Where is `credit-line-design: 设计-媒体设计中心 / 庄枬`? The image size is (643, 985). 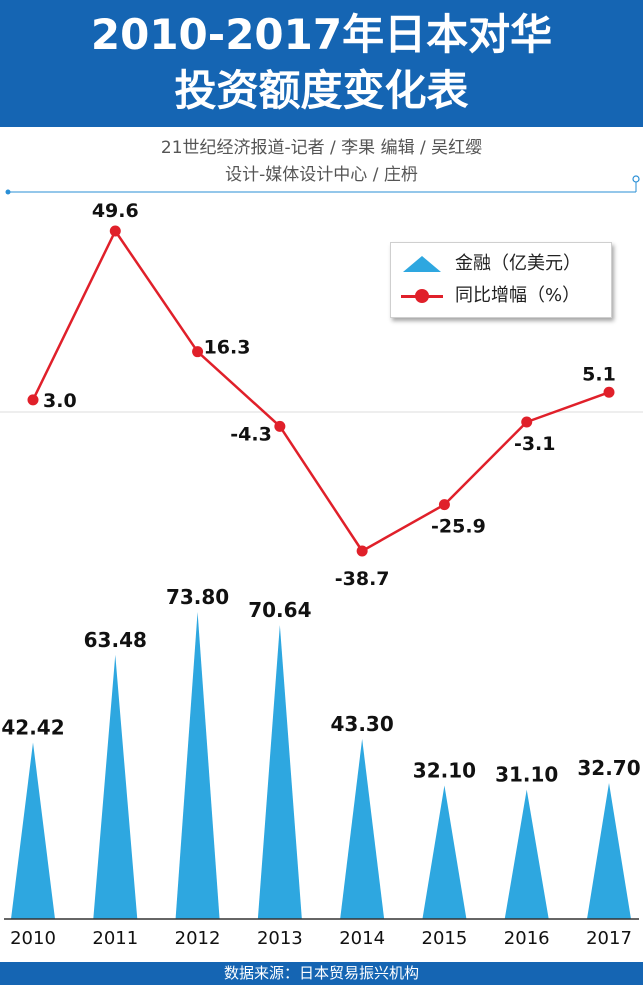 credit-line-design: 设计-媒体设计中心 / 庄枬 is located at coordinates (321, 175).